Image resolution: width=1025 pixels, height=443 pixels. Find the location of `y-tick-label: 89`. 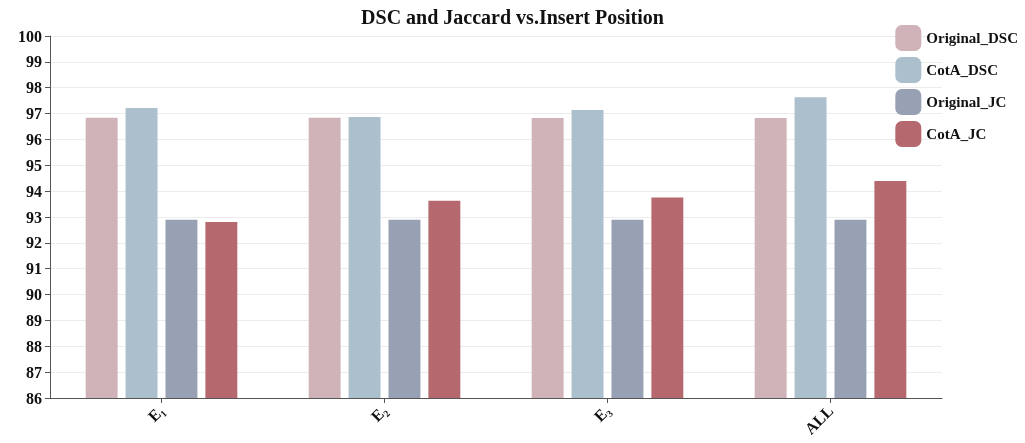

y-tick-label: 89 is located at coordinates (34, 320).